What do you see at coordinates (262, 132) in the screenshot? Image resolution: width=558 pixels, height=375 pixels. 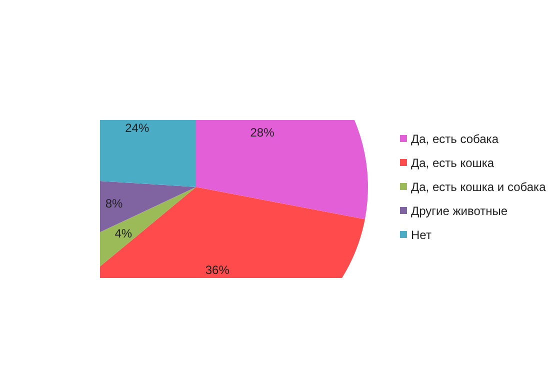 I see `data-label: 28%` at bounding box center [262, 132].